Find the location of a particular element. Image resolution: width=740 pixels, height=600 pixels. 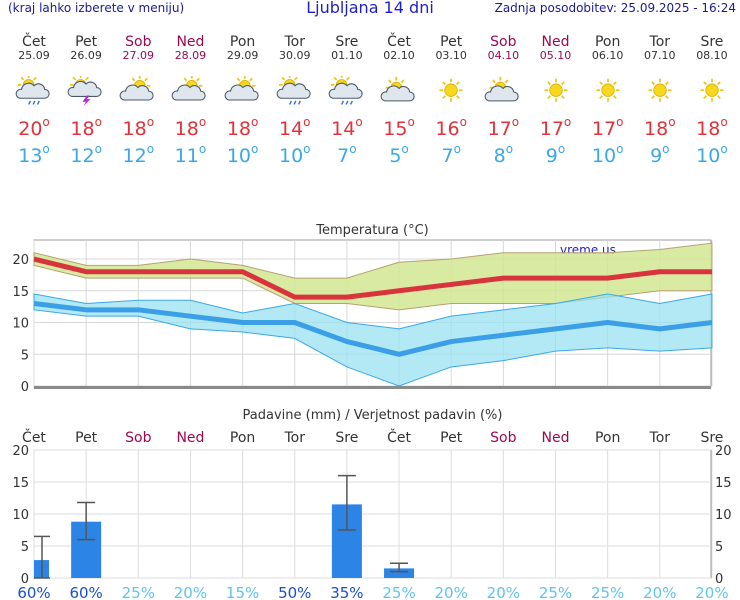

day-column: Čet 25.09 20o 13o is located at coordinates (34, 100).